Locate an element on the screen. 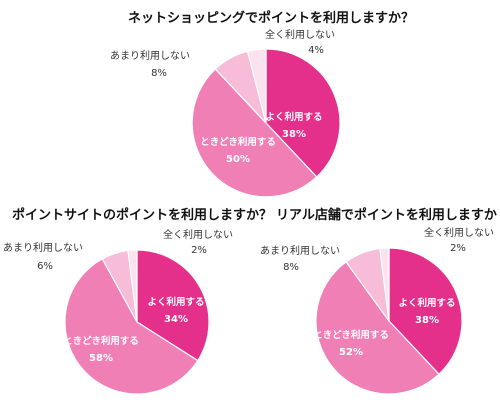  slice-value-label: 52% is located at coordinates (351, 352).